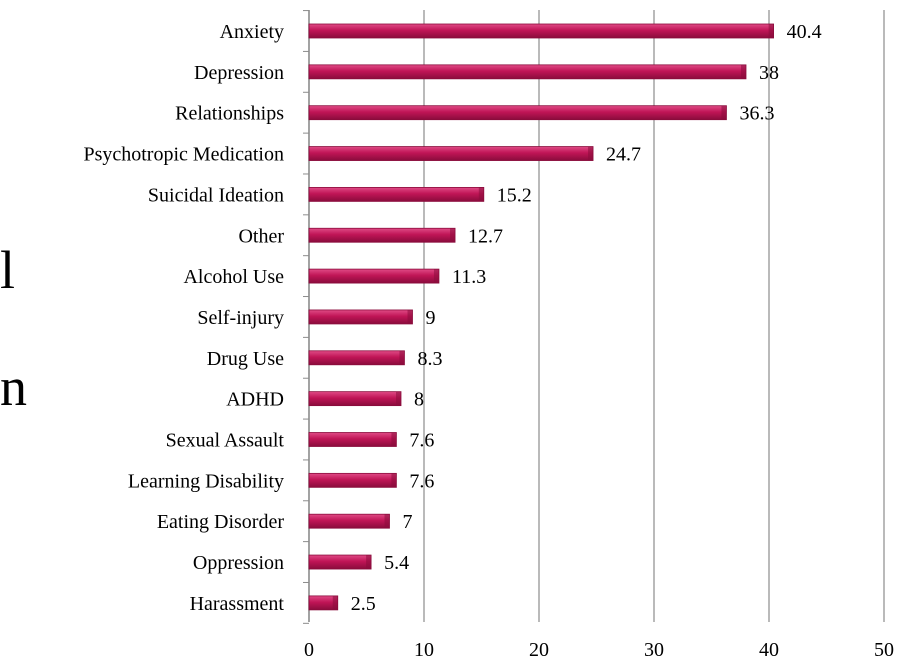 The height and width of the screenshot is (664, 909). Describe the element at coordinates (349, 521) in the screenshot. I see `bar-eating-disorder` at that location.